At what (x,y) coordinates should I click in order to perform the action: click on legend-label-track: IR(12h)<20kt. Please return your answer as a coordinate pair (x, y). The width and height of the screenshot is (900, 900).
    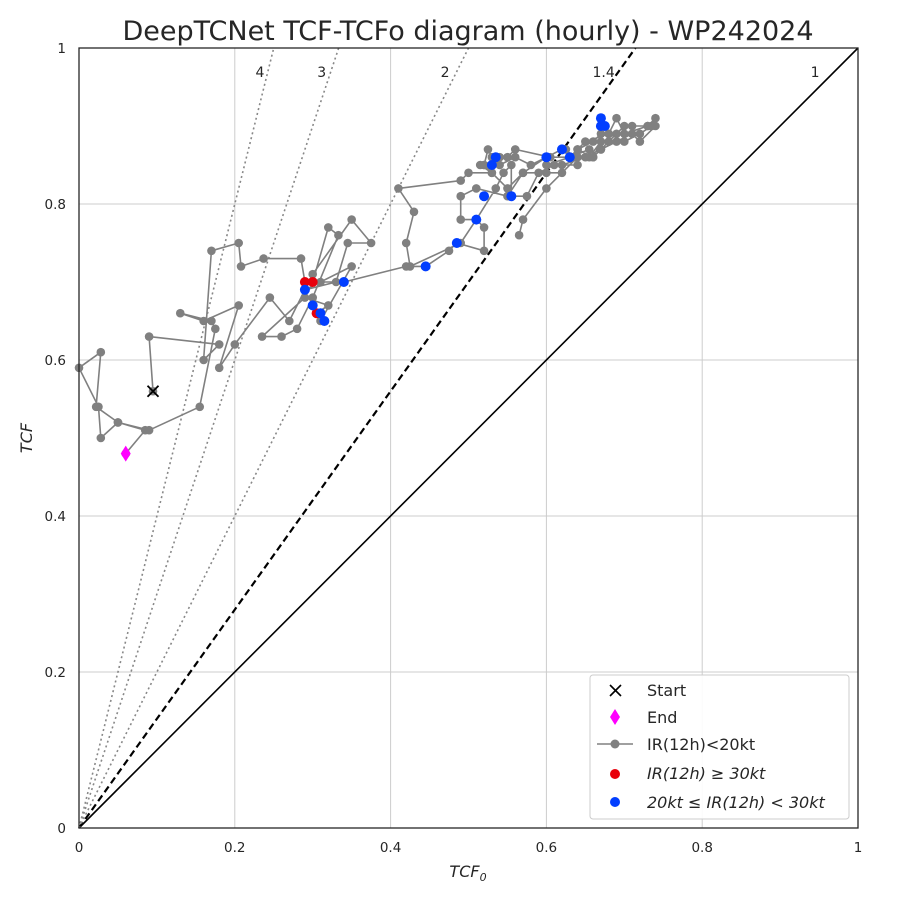
    Looking at the image, I should click on (701, 744).